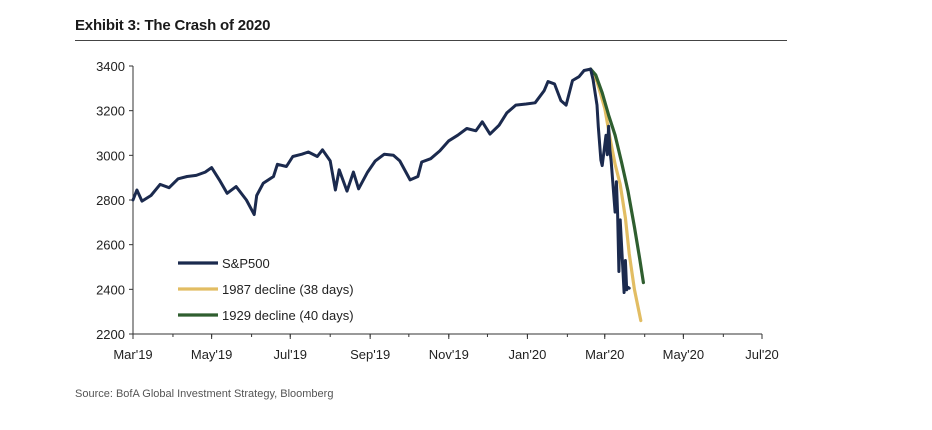 Image resolution: width=932 pixels, height=430 pixels. Describe the element at coordinates (617, 176) in the screenshot. I see `series-line-1929-decline` at that location.